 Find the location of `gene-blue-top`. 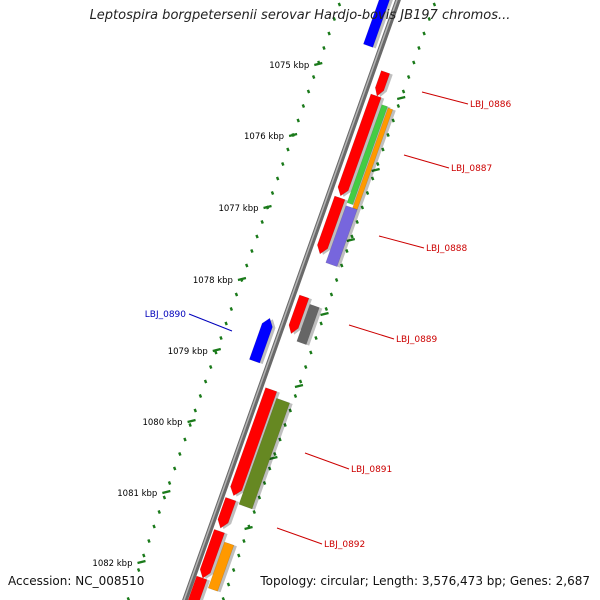

gene-blue-top is located at coordinates (378, 24).